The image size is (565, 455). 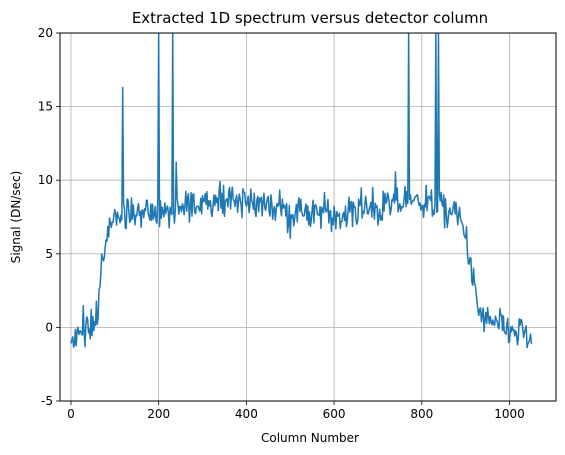 I want to click on x-axis-label: Column Number, so click(x=310, y=438).